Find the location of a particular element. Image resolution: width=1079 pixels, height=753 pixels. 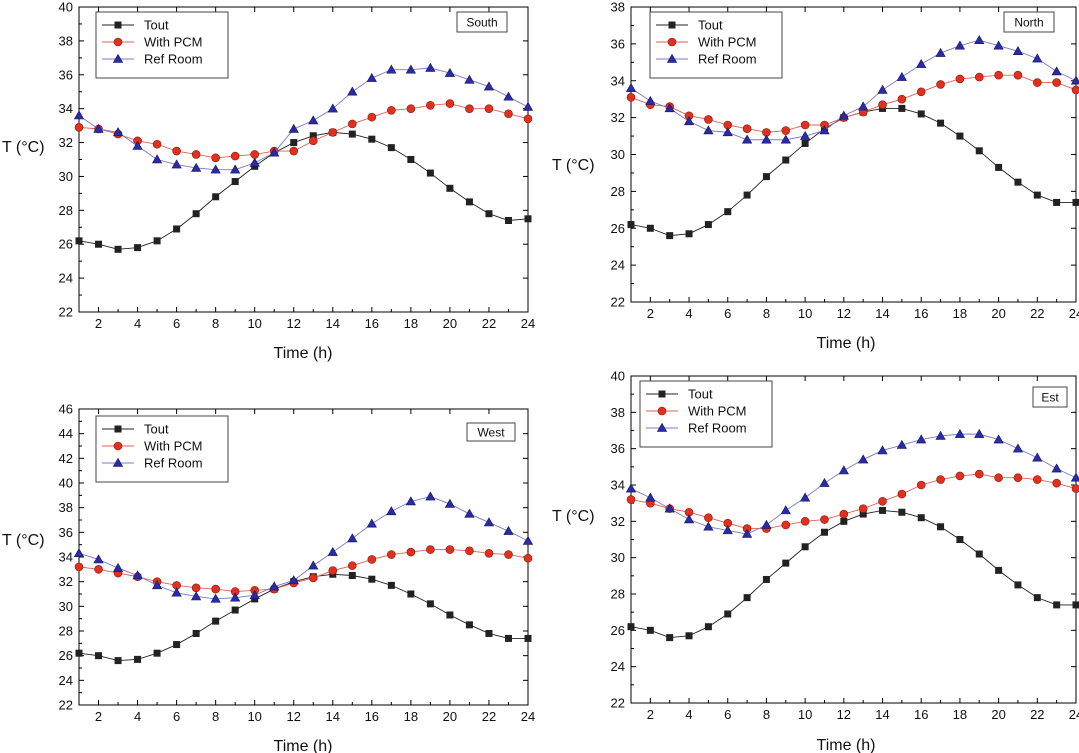

x-tick-label: 8 is located at coordinates (215, 323).